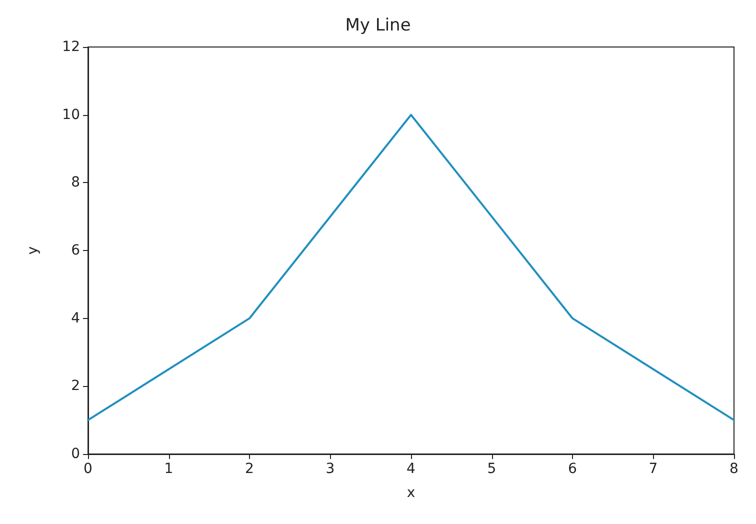 Image resolution: width=756 pixels, height=524 pixels. What do you see at coordinates (573, 469) in the screenshot?
I see `x-tick-label: 6` at bounding box center [573, 469].